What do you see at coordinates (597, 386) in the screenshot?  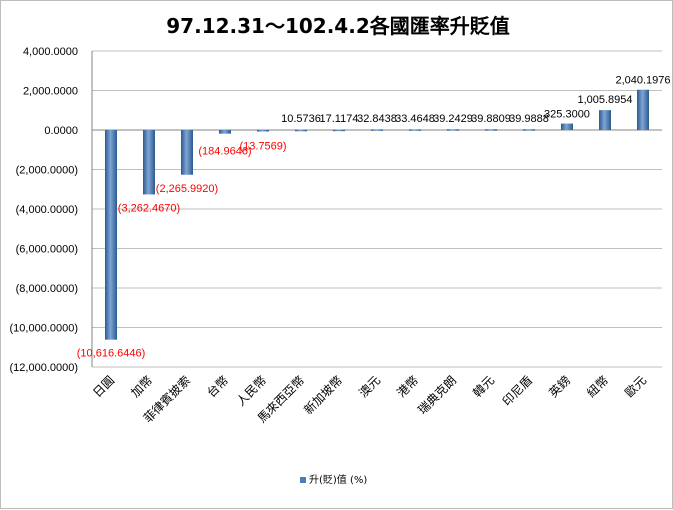 I see `x-tick-label: 紐幣` at bounding box center [597, 386].